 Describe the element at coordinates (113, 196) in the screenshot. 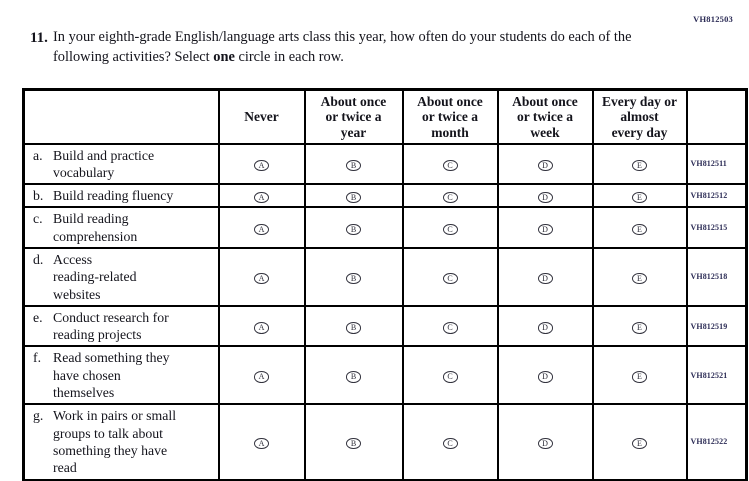

I see `activity-label: Build reading fluency` at that location.